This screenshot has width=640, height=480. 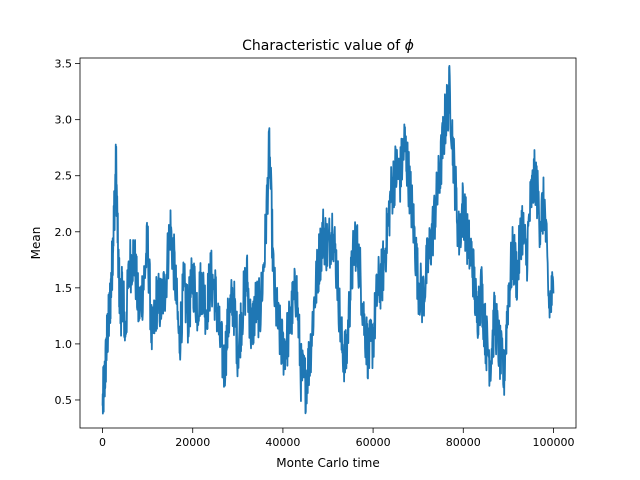 What do you see at coordinates (553, 442) in the screenshot?
I see `x-tick-label: 100000` at bounding box center [553, 442].